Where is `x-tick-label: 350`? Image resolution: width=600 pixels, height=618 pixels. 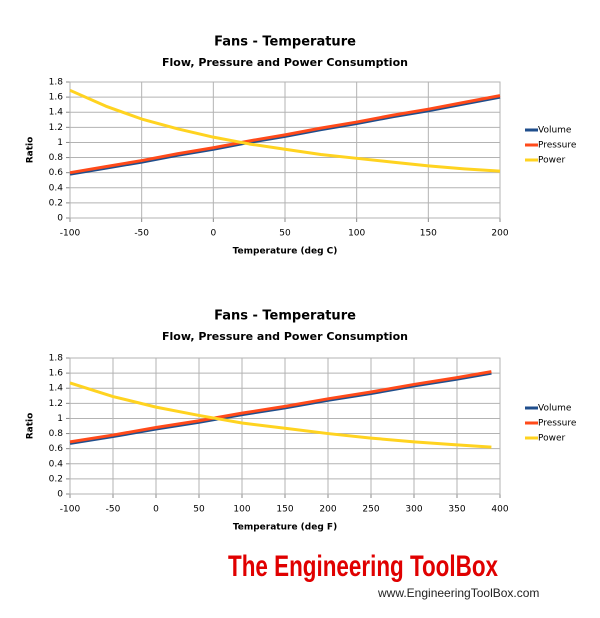 x-tick-label: 350 is located at coordinates (456, 510).